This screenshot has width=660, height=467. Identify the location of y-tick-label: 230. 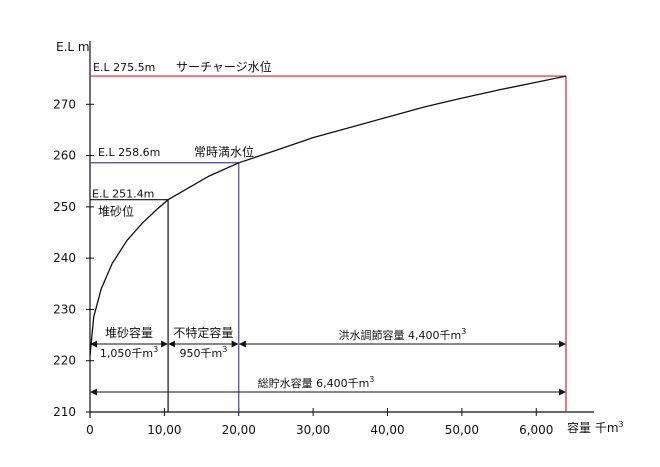
(64, 309).